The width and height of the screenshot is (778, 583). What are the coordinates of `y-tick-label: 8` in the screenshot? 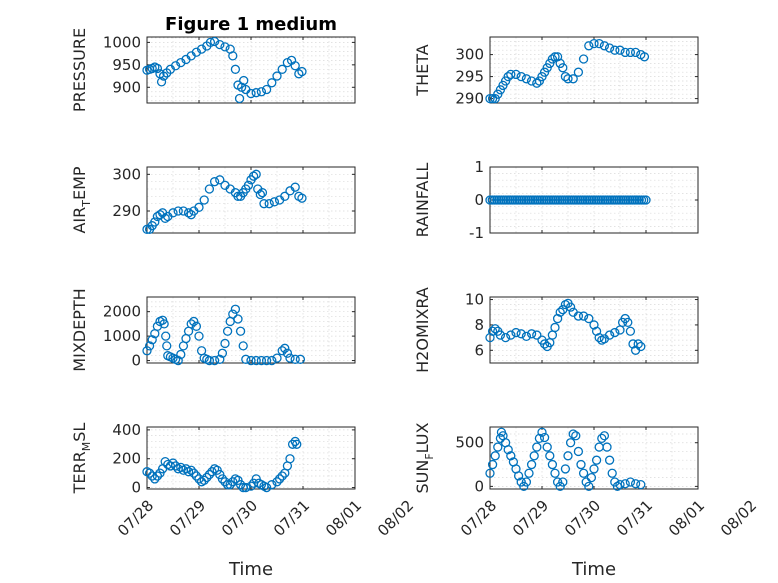 It's located at (479, 325).